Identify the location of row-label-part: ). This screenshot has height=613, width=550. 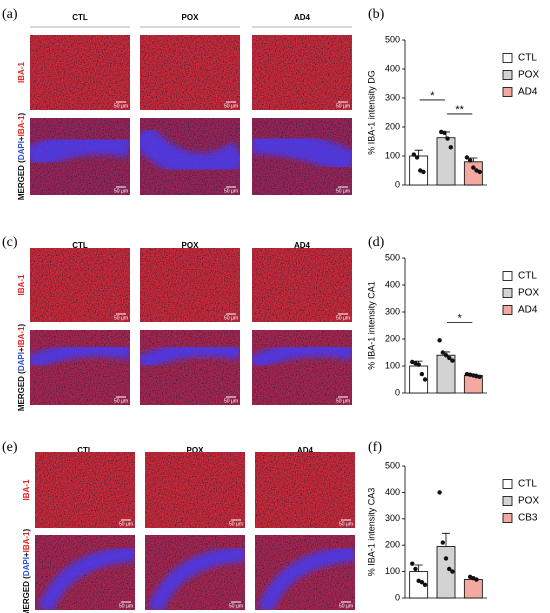
(21, 324).